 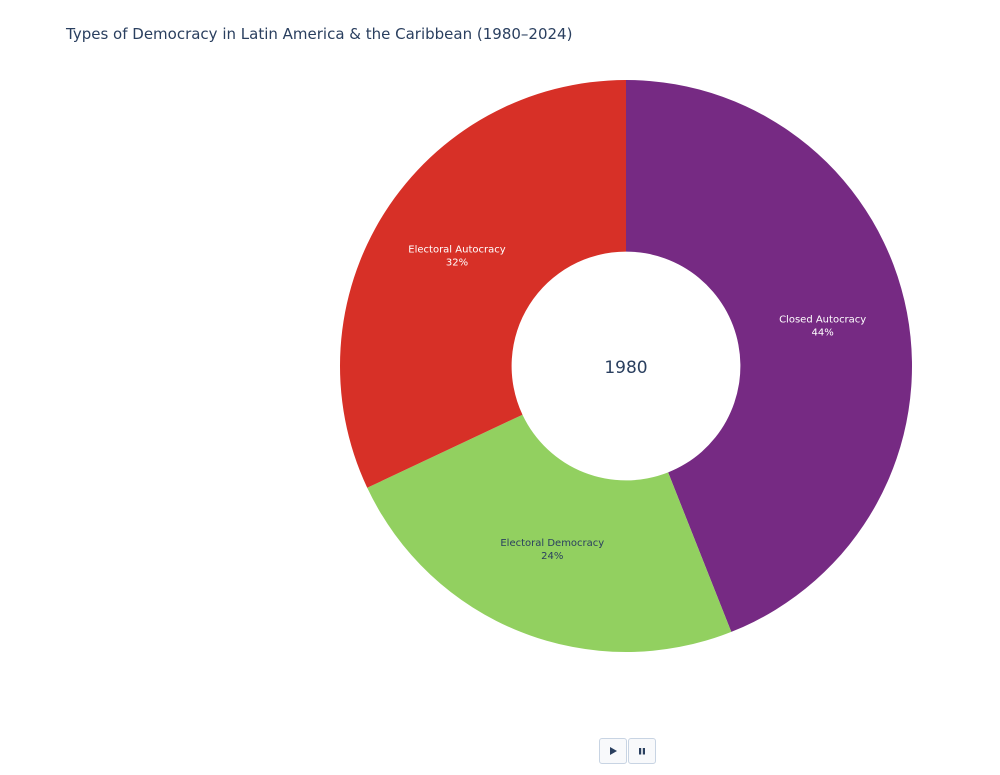 What do you see at coordinates (822, 319) in the screenshot?
I see `slice-label: Closed Autocracy` at bounding box center [822, 319].